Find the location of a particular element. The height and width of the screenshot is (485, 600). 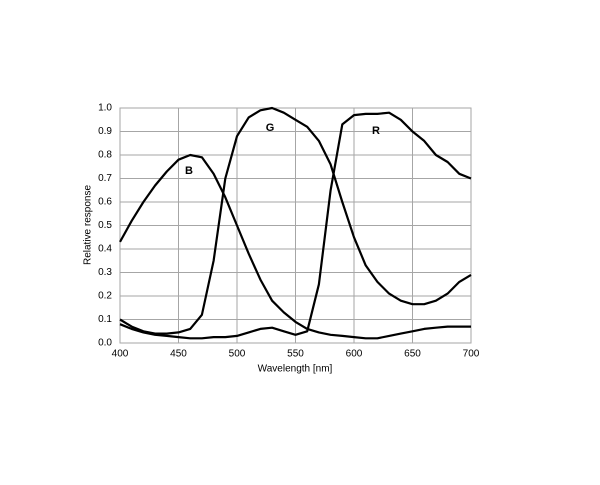

x-tick-label: 450 is located at coordinates (178, 354).